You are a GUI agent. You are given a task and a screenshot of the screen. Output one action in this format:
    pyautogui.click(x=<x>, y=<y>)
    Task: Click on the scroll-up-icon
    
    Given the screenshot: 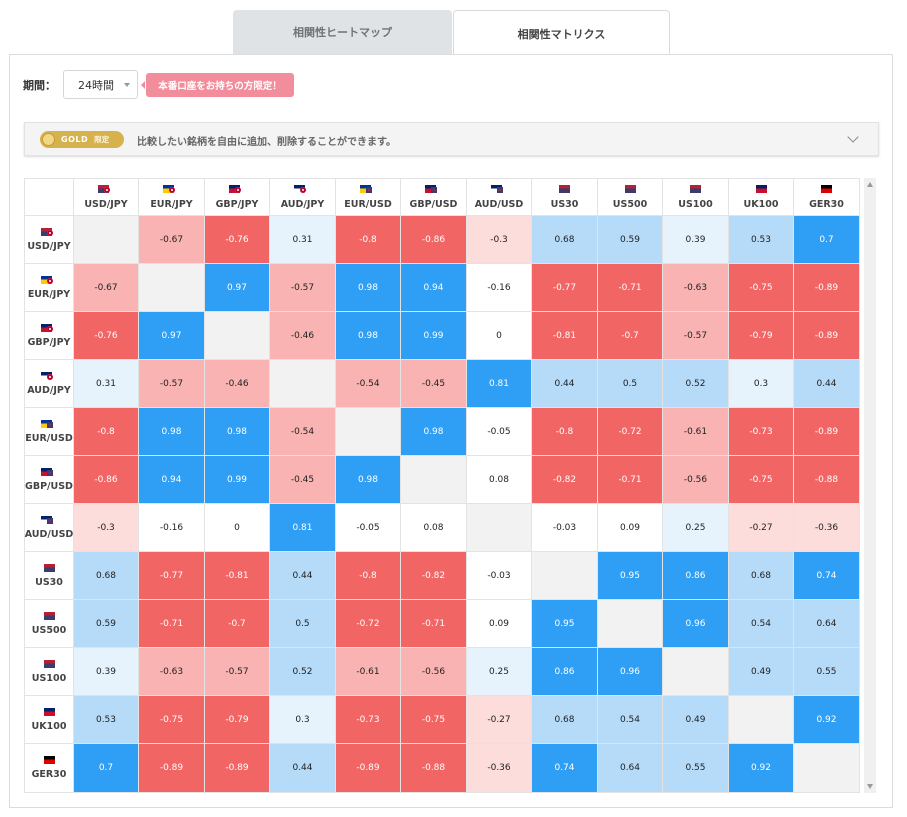 What is the action you would take?
    pyautogui.click(x=870, y=184)
    